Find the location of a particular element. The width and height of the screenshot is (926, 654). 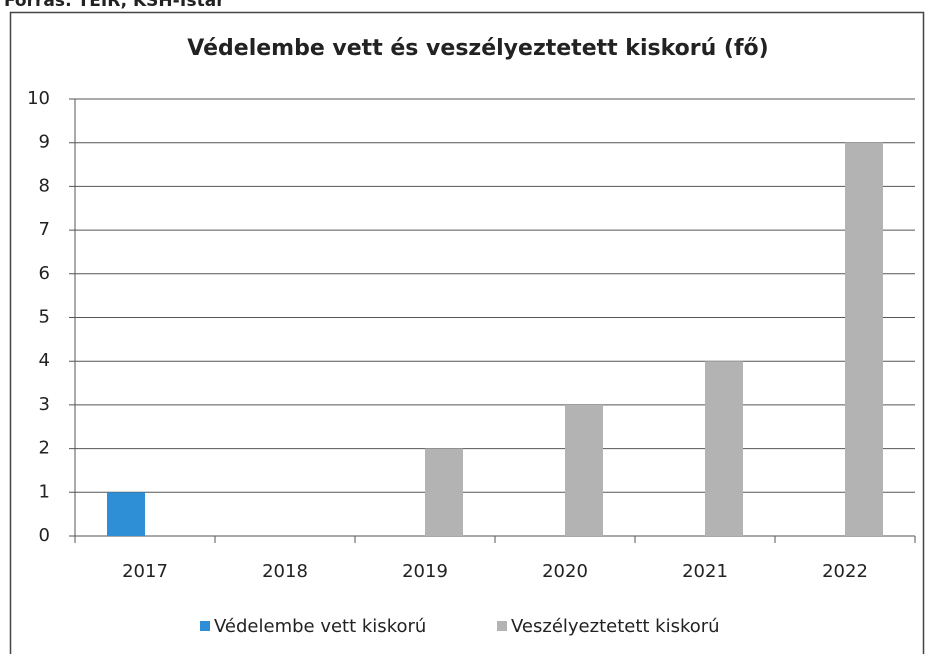

legend-label: Védelembe vett kiskorú is located at coordinates (320, 626).